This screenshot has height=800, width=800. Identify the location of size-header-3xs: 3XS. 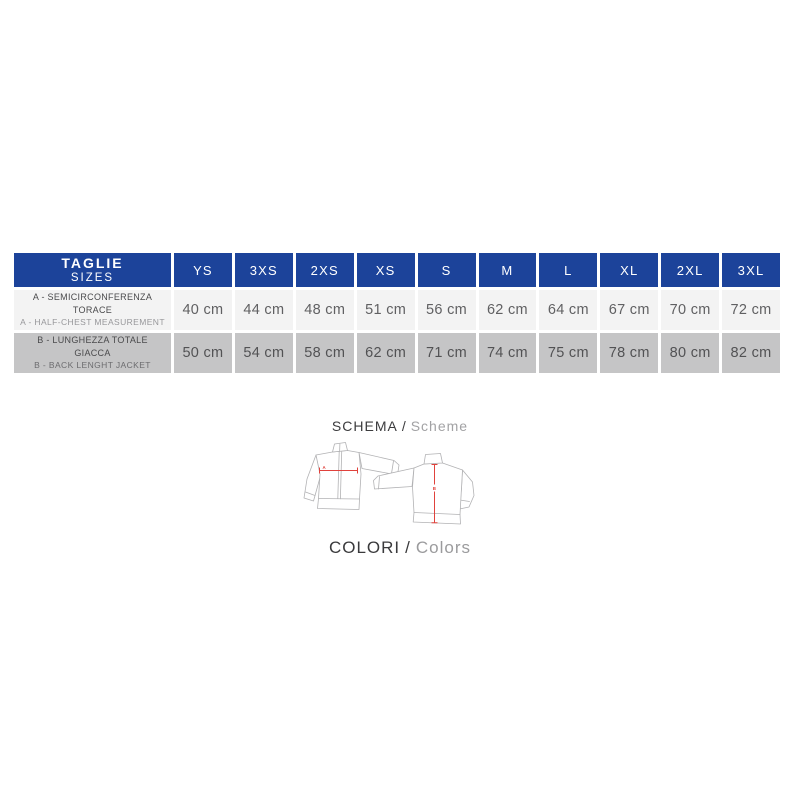
(263, 270).